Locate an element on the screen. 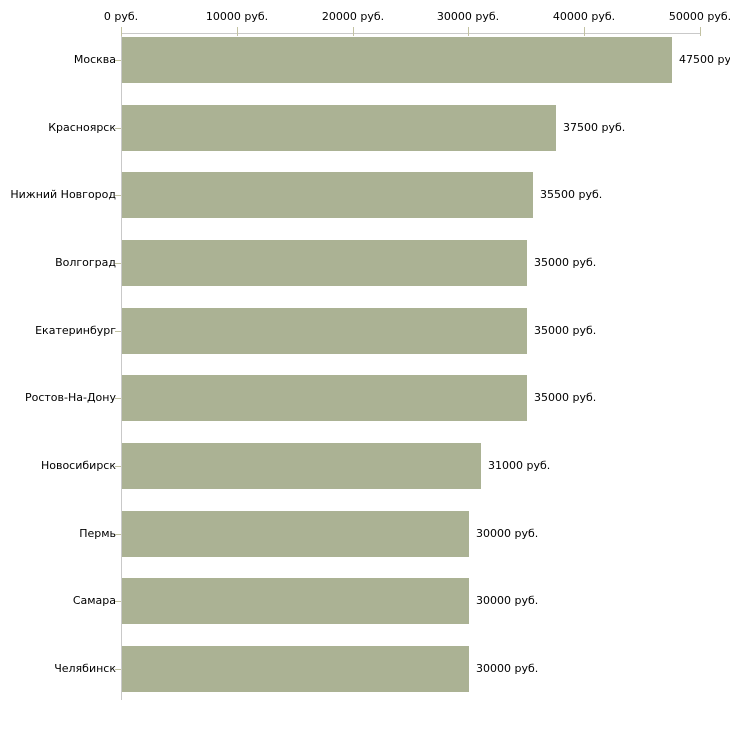  bar-value-label: 35500 руб. is located at coordinates (571, 194).